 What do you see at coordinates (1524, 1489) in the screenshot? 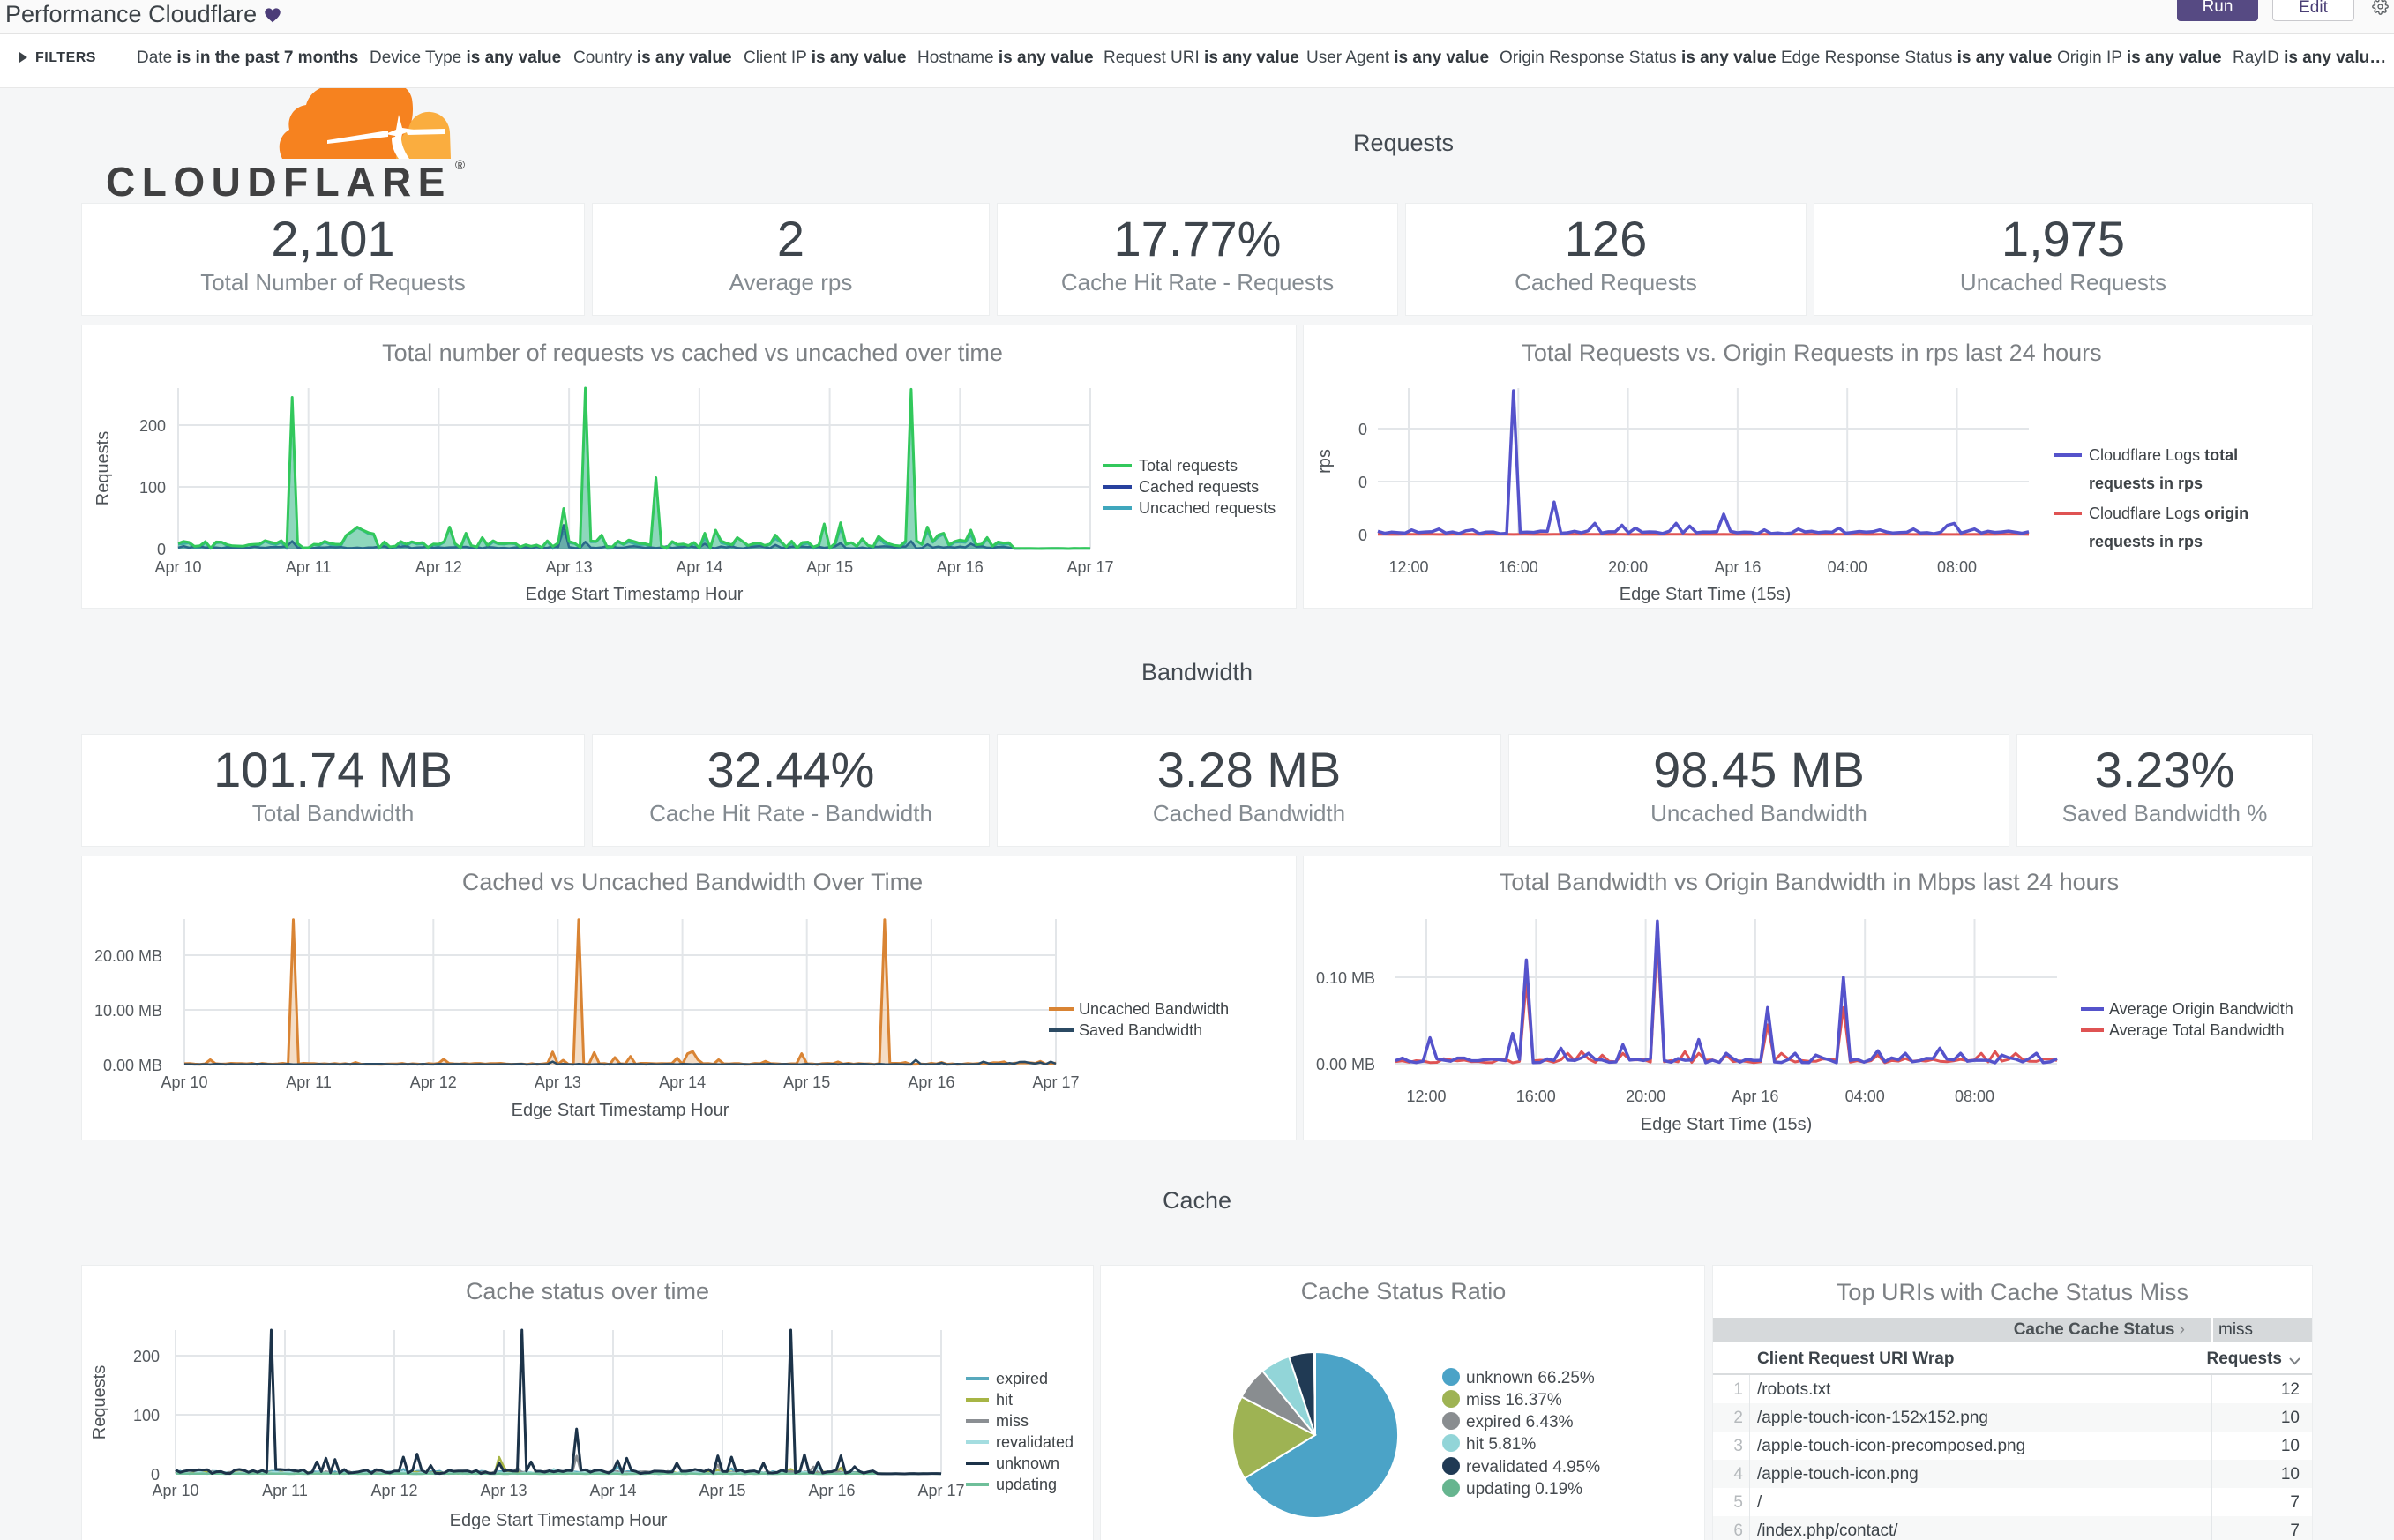
I see `svg-text: updating 0.19%` at bounding box center [1524, 1489].